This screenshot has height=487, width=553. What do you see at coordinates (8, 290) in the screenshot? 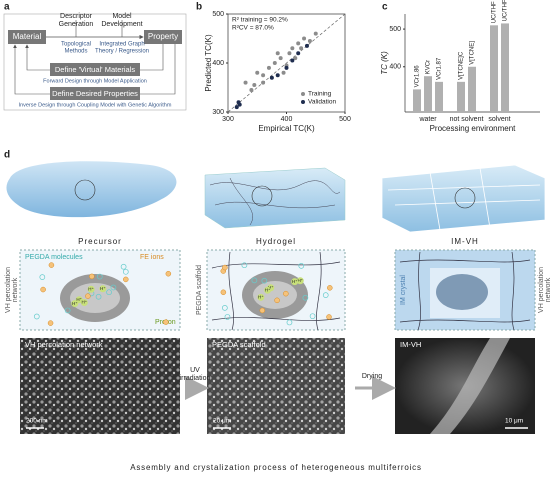
I see `side-label: VH percolation` at bounding box center [8, 290].